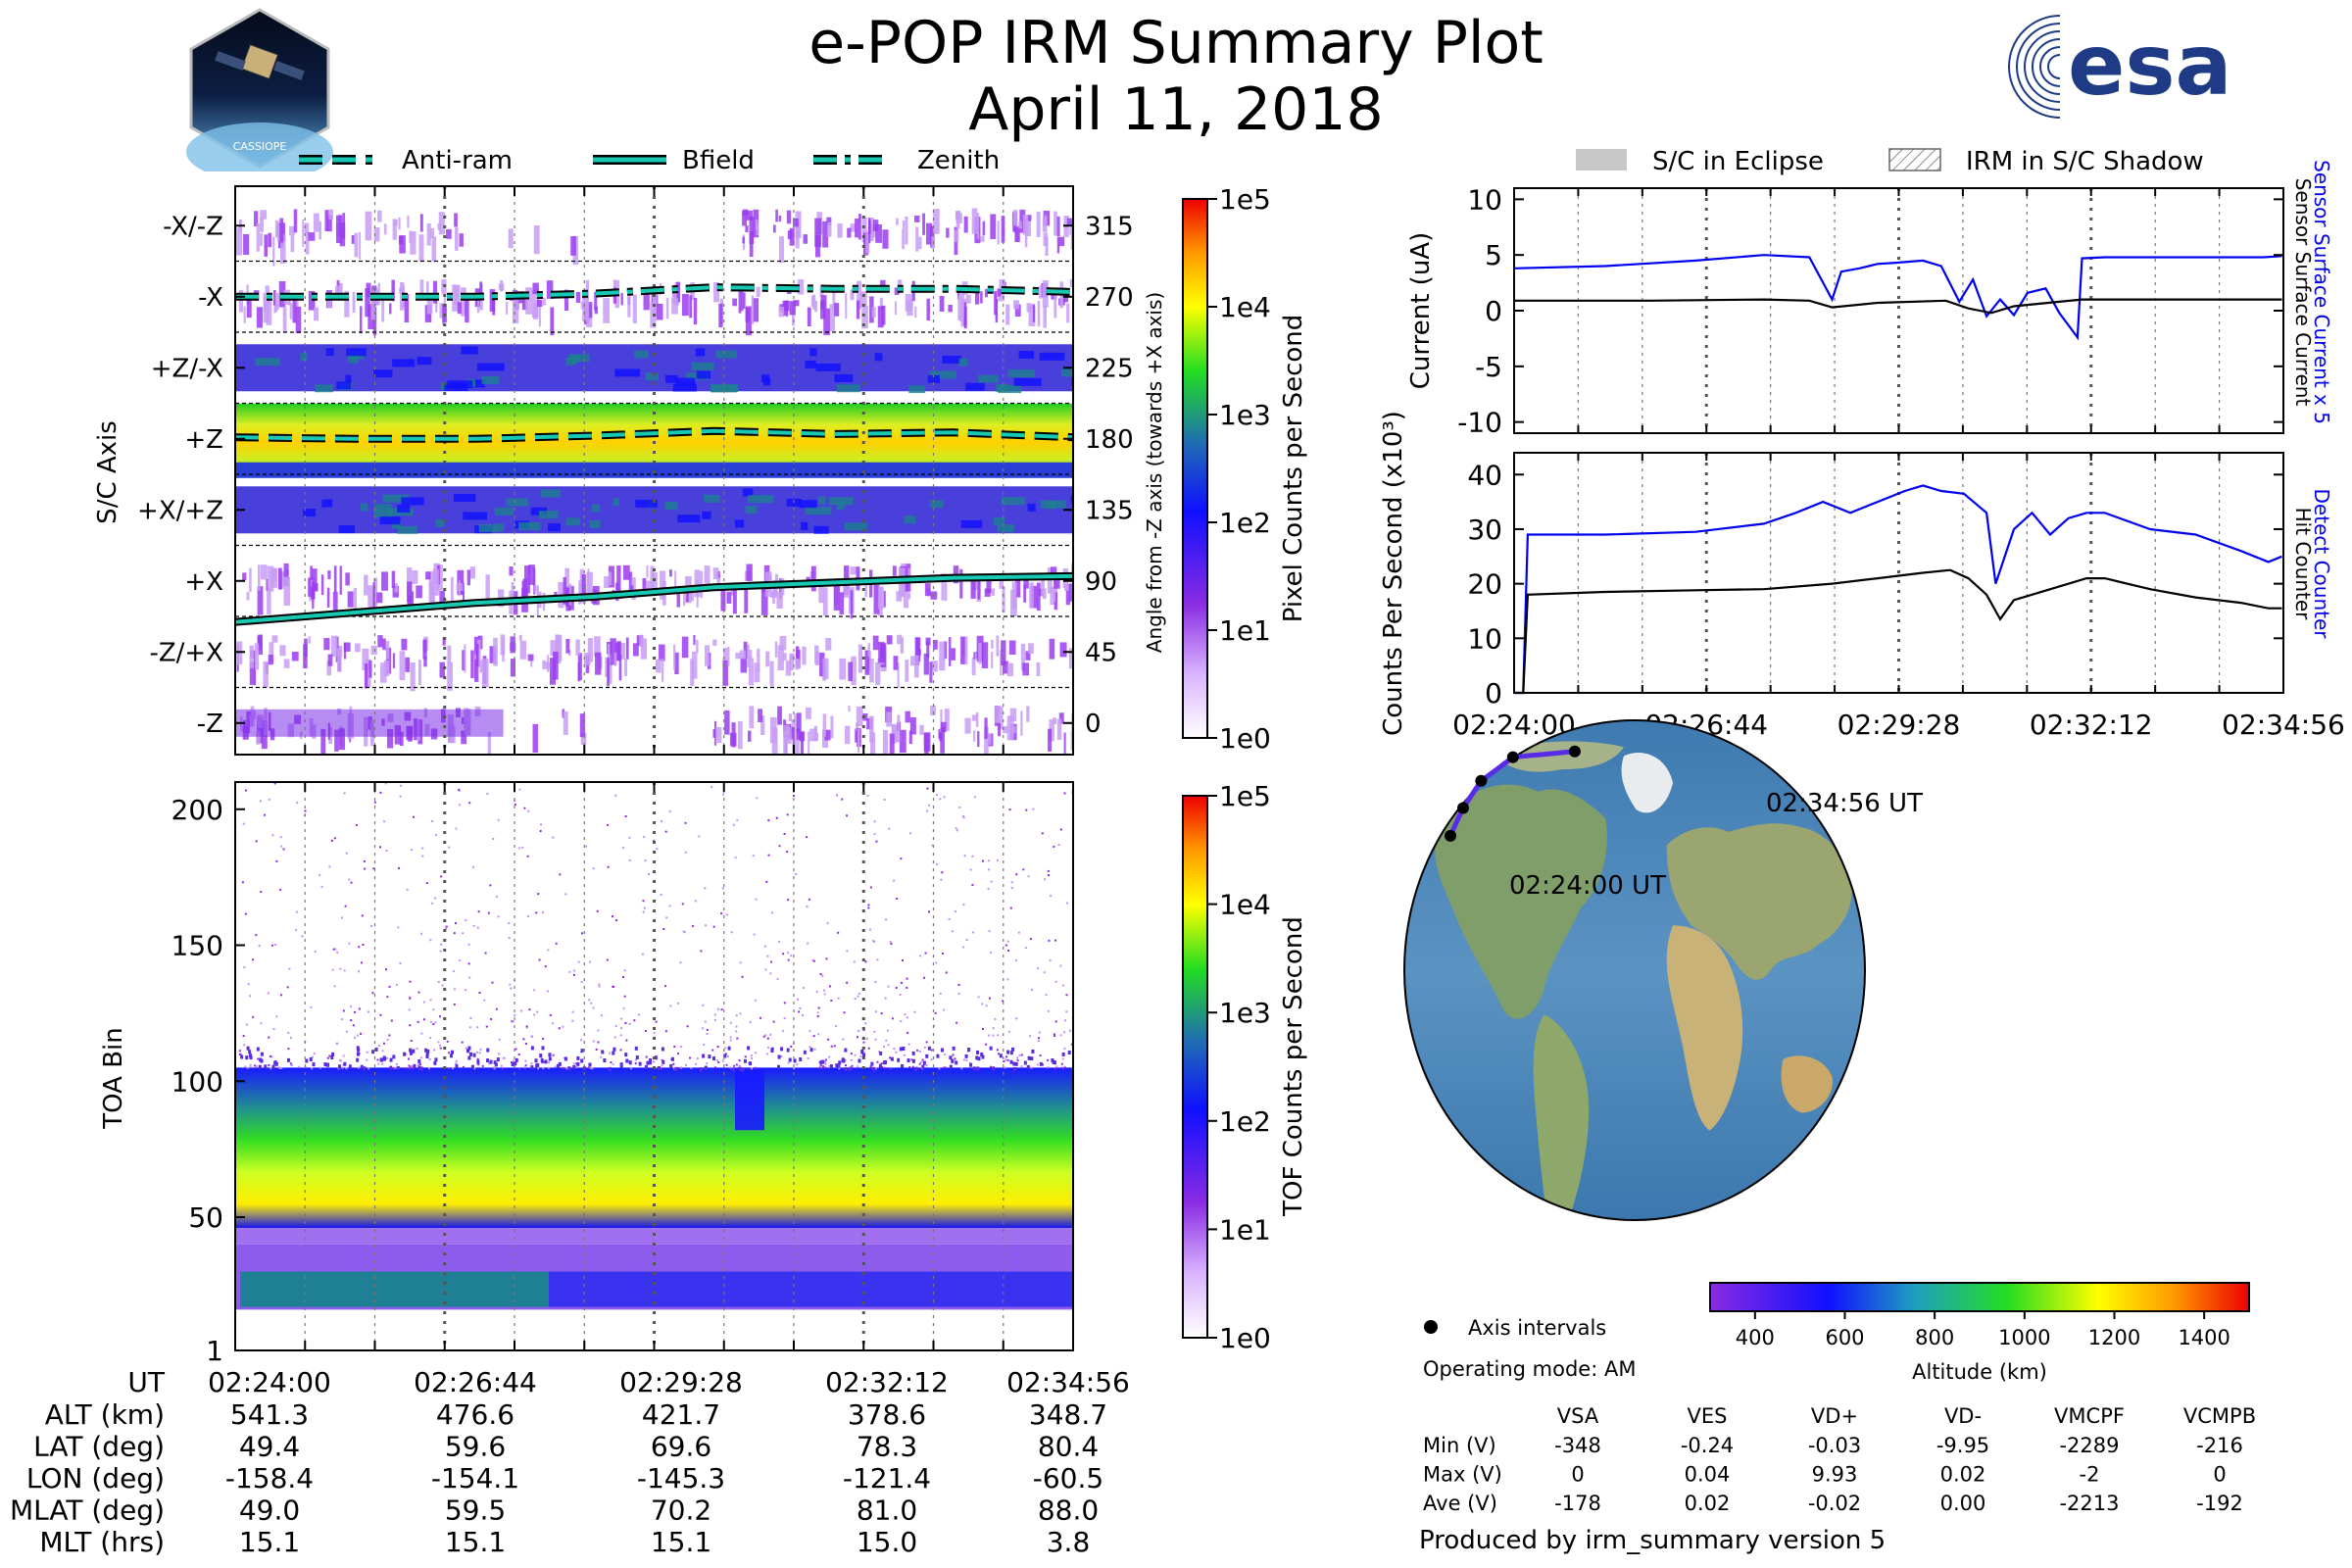 This screenshot has width=2352, height=1568. Describe the element at coordinates (1537, 1328) in the screenshot. I see `axis-interval-label: Axis intervals` at that location.